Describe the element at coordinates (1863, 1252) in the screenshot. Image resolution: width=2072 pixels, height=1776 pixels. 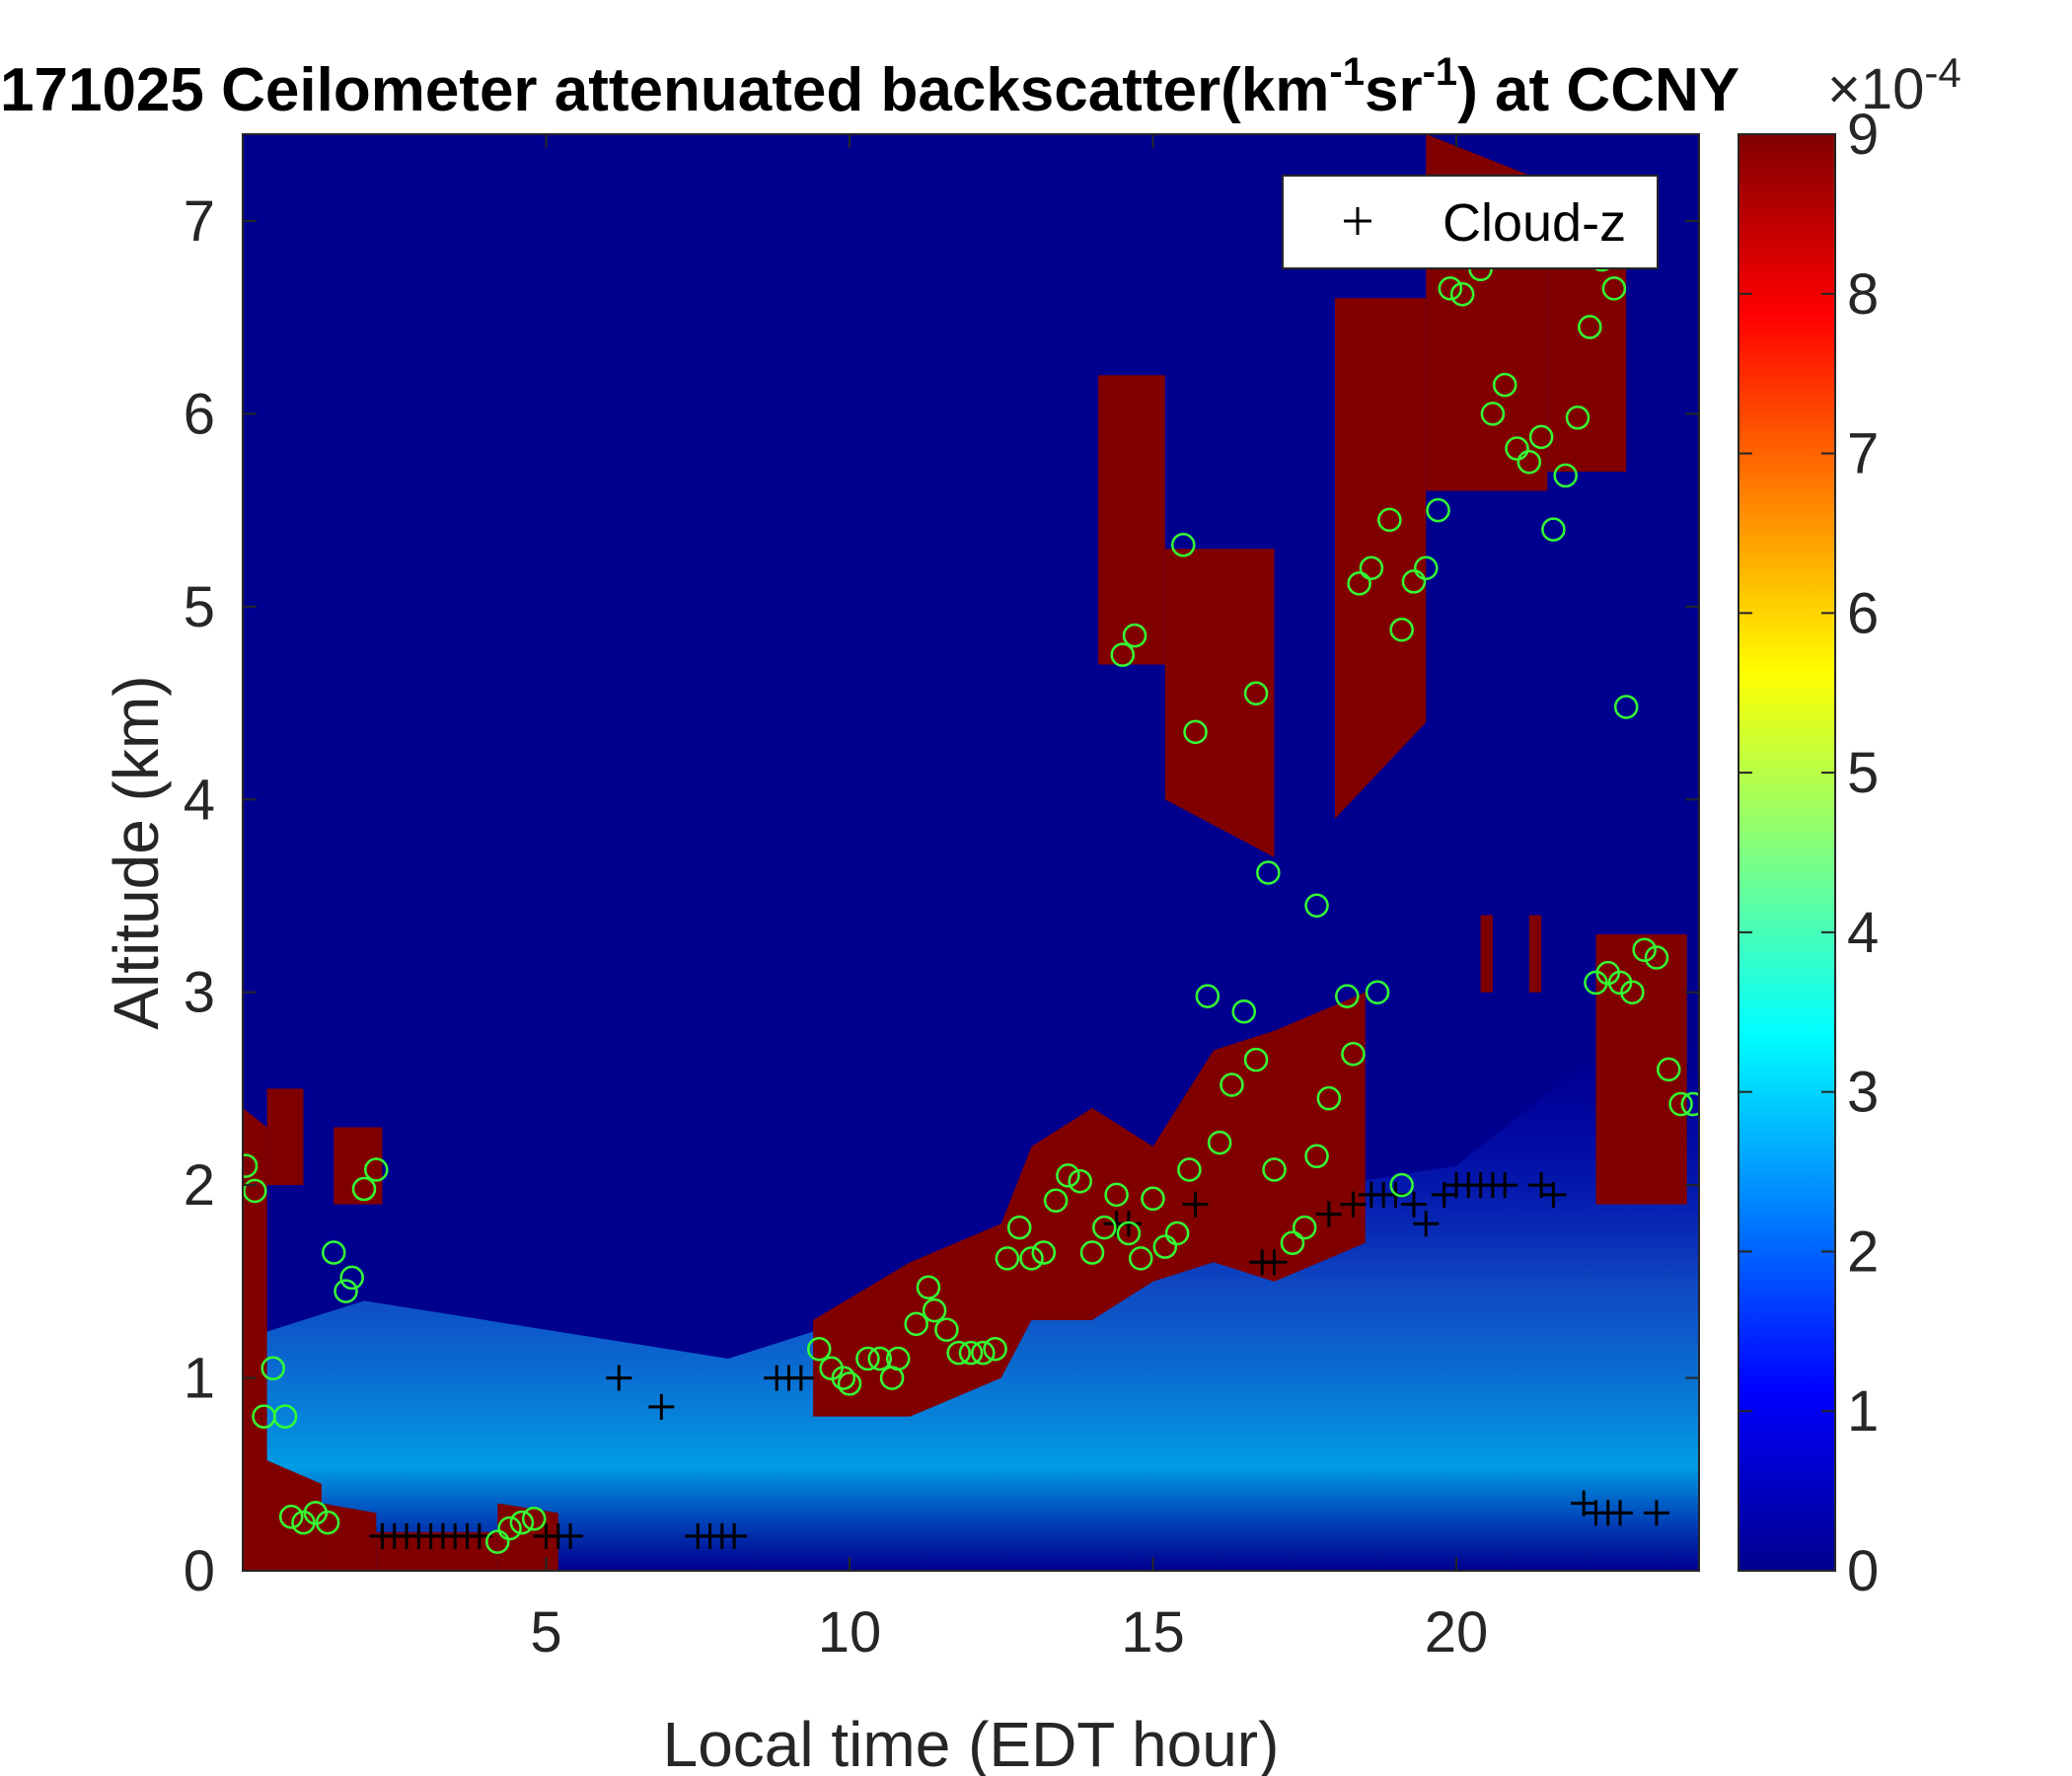
I see `colorbar-tick-label: 2` at that location.